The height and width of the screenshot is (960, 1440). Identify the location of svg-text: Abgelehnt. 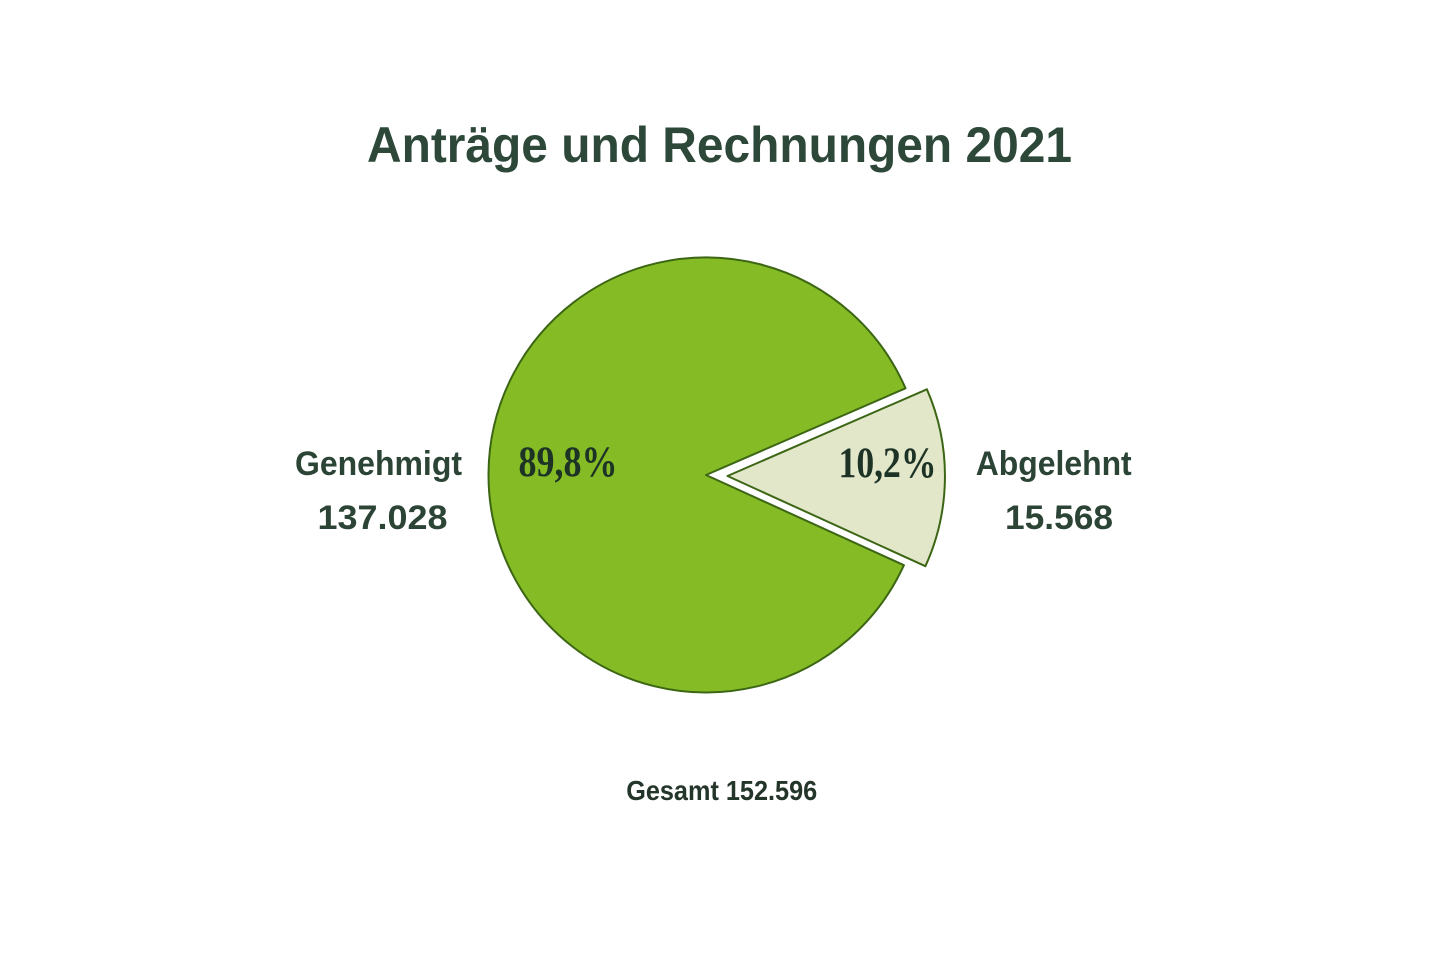
(1054, 464).